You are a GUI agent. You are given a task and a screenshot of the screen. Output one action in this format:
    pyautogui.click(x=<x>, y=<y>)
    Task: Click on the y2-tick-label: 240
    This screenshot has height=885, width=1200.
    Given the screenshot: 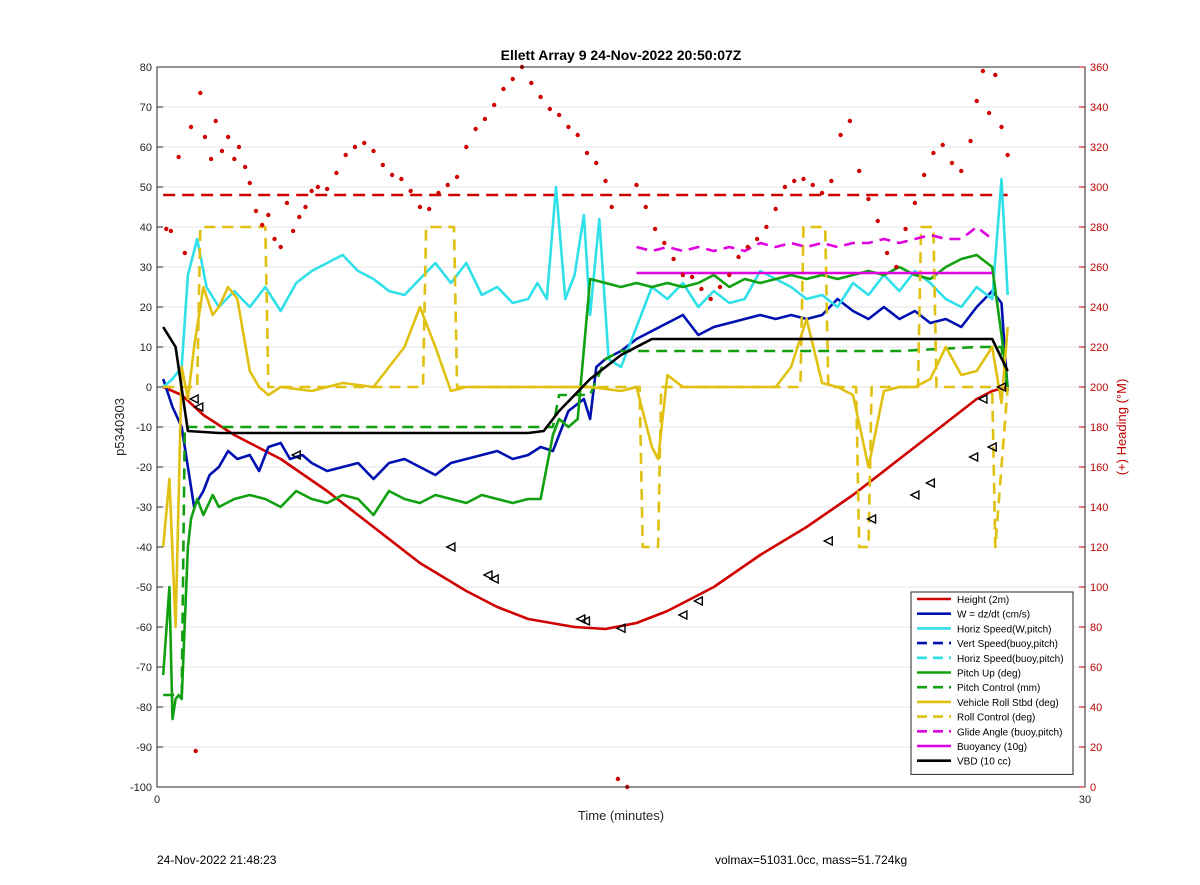 What is the action you would take?
    pyautogui.click(x=1099, y=308)
    